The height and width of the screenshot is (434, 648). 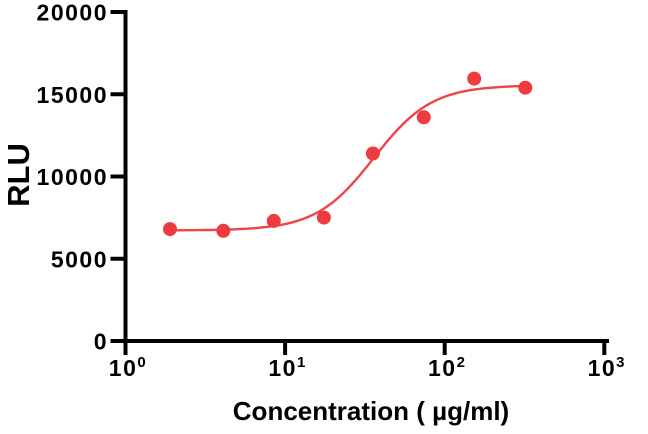 What do you see at coordinates (371, 411) in the screenshot?
I see `x-axis-title: Concentration ( µg/ml)` at bounding box center [371, 411].